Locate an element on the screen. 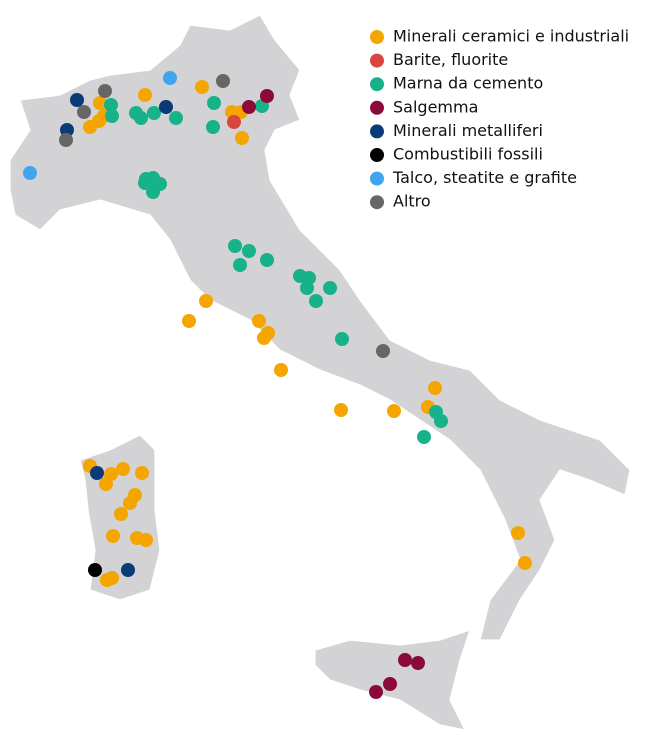  legend-label: Talco, steatite e grafite is located at coordinates (484, 177).